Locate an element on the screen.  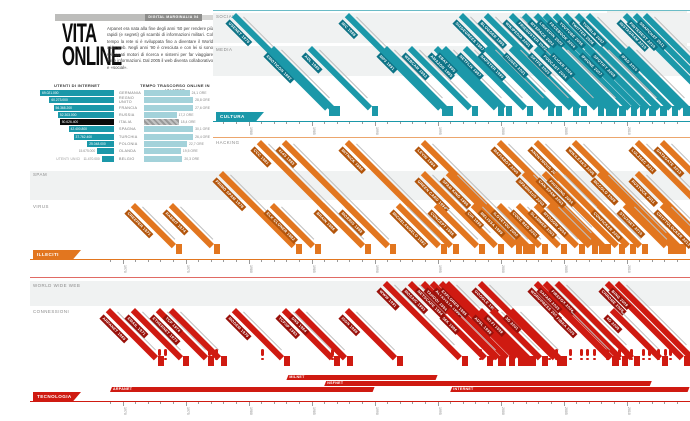
country-label: FRANCIA is located at coordinates (128, 107).